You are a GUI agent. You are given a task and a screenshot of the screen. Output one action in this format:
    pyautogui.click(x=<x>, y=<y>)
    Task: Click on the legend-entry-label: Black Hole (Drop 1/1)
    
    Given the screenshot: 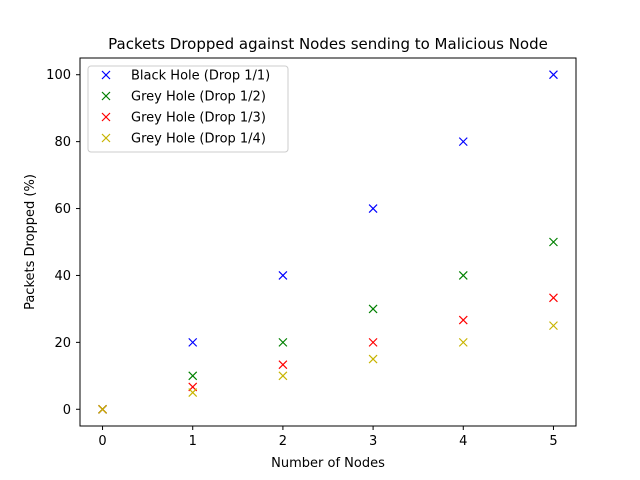 What is the action you would take?
    pyautogui.click(x=200, y=76)
    